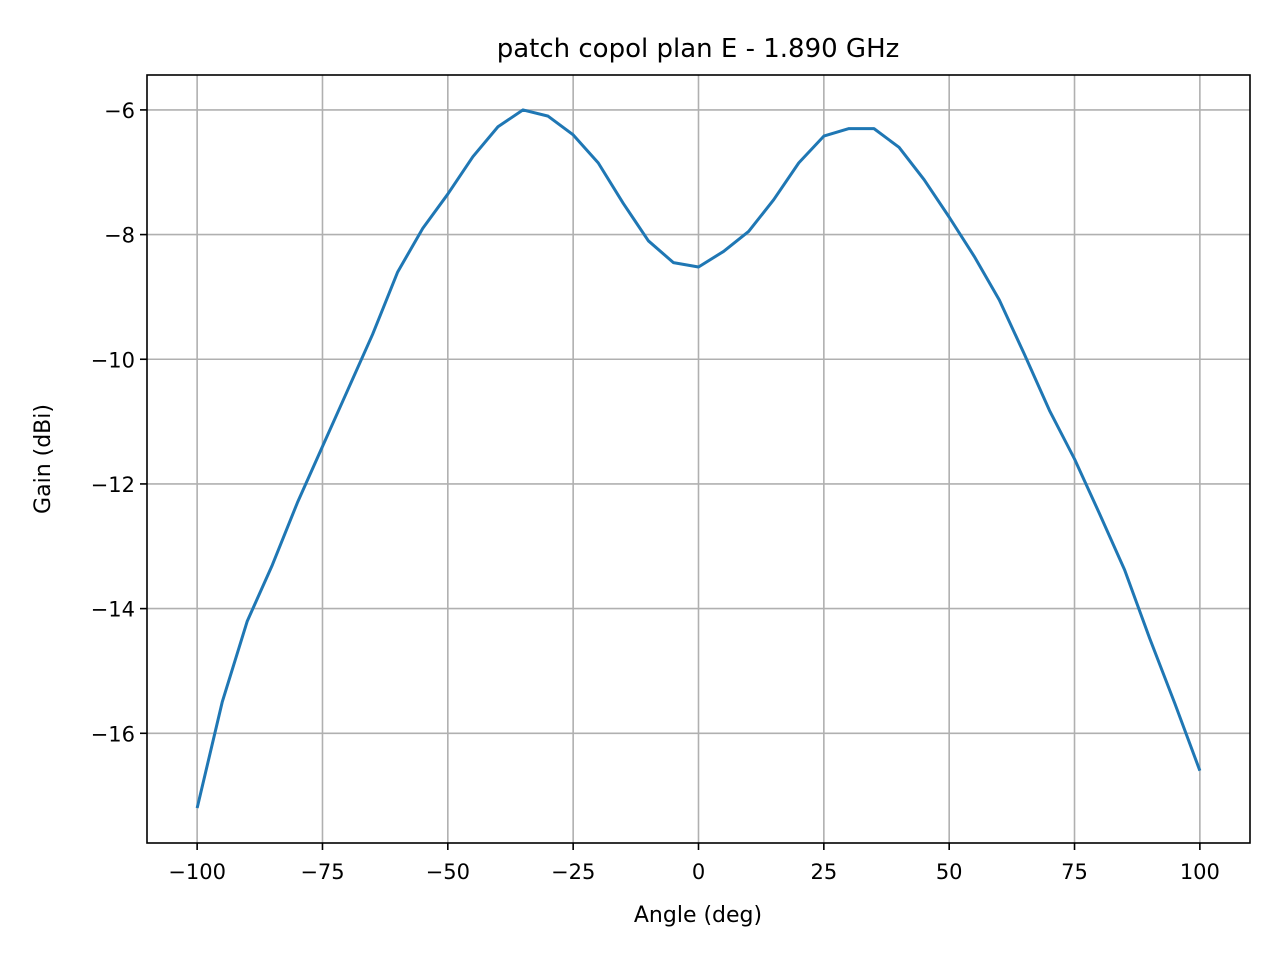 The image size is (1280, 960). I want to click on y-tick-label: −16, so click(113, 734).